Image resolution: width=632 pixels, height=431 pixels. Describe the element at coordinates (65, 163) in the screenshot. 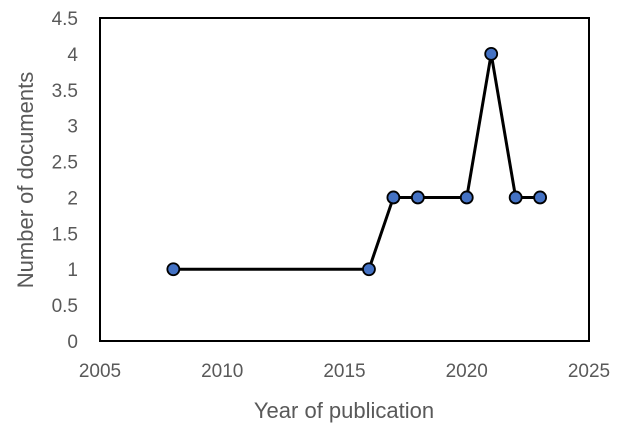

I see `y-tick-label: 2.5` at that location.